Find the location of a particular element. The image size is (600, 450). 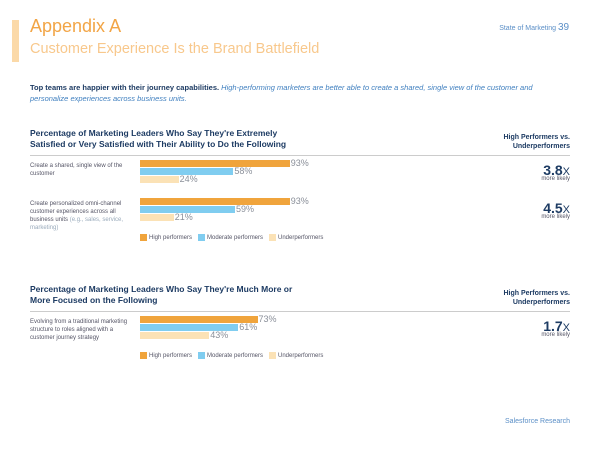

ratio: 4.5X is located at coordinates (540, 208).